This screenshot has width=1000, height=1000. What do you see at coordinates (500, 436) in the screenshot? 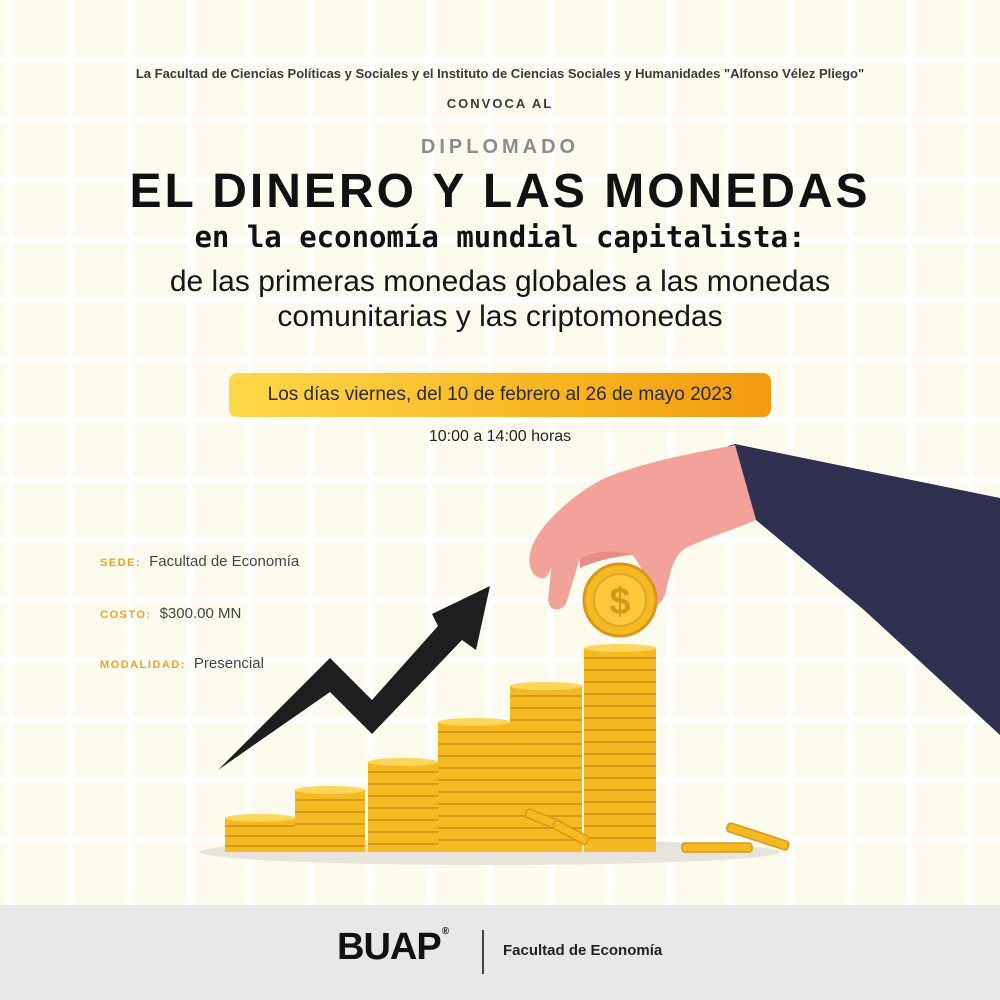
I see `schedule-time: 10:00 a 14:00 horas` at bounding box center [500, 436].